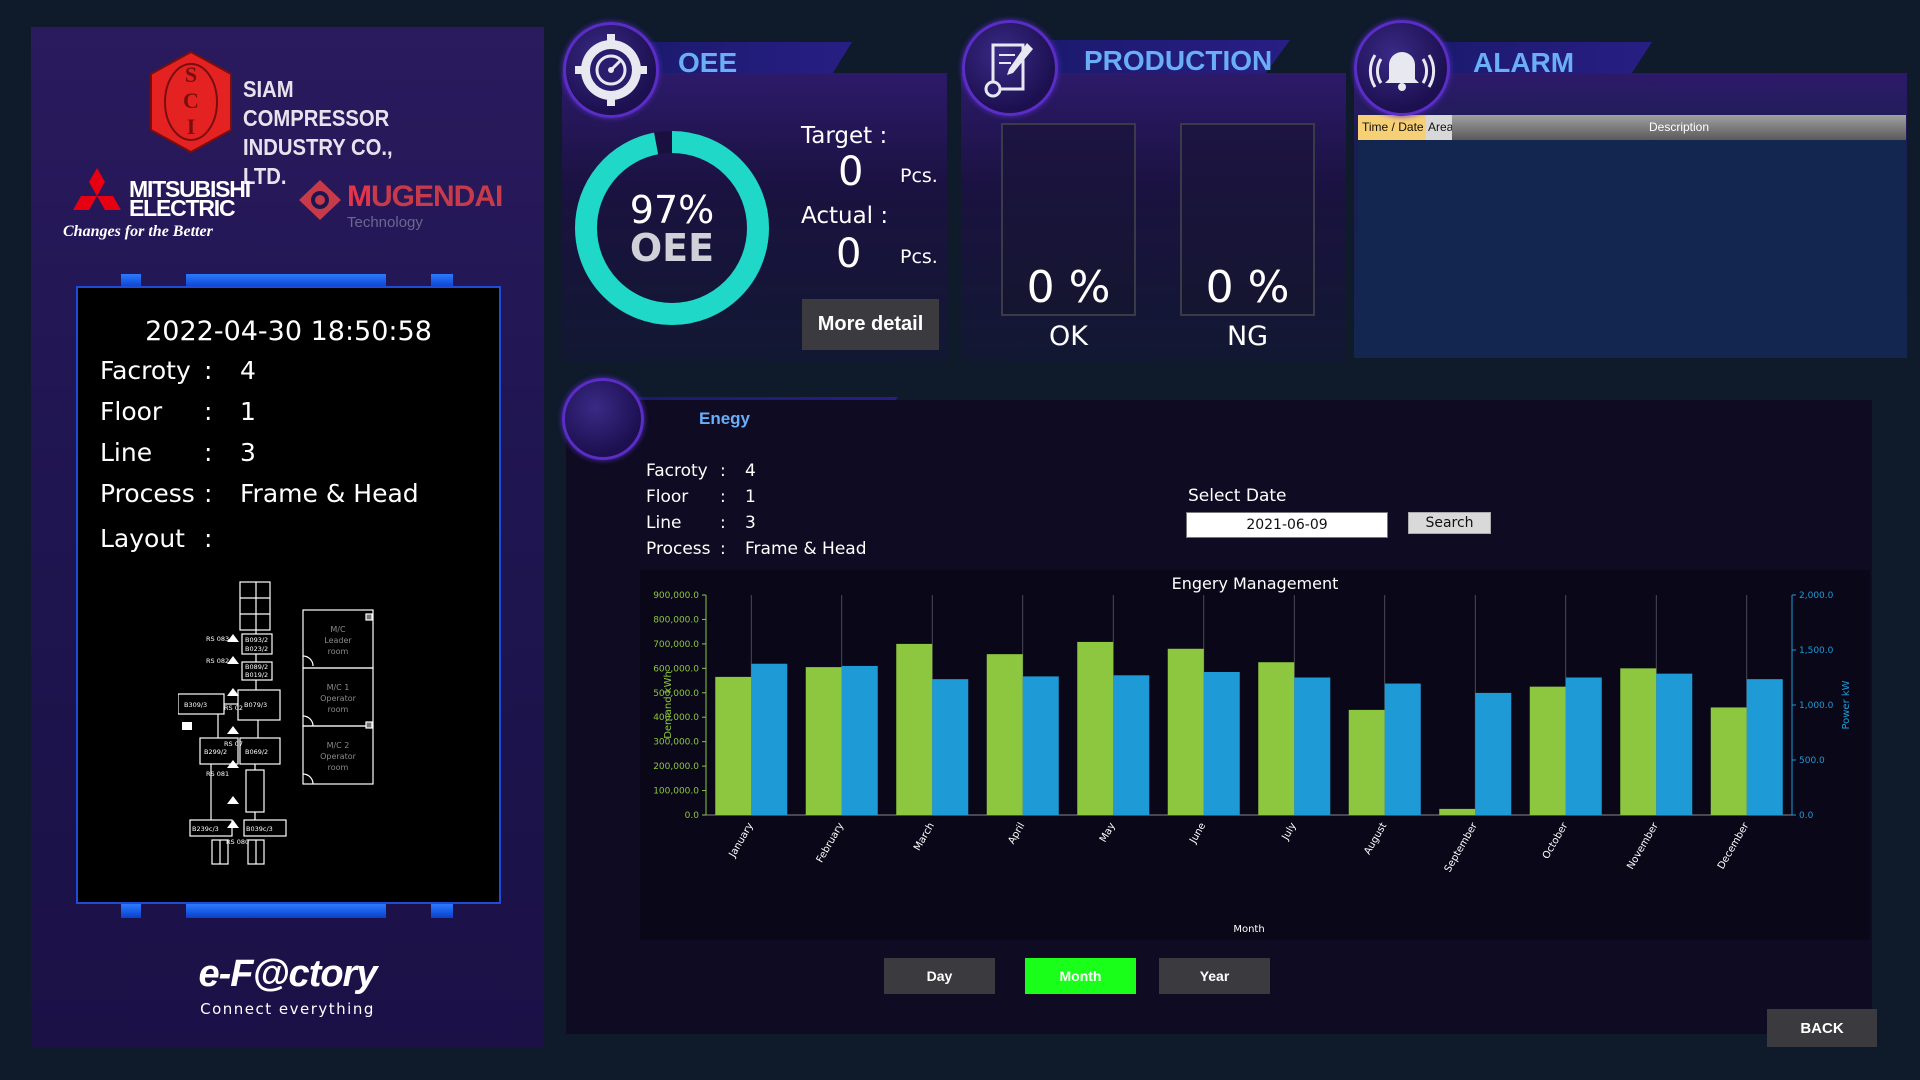  What do you see at coordinates (248, 452) in the screenshot?
I see `info-value: 3` at bounding box center [248, 452].